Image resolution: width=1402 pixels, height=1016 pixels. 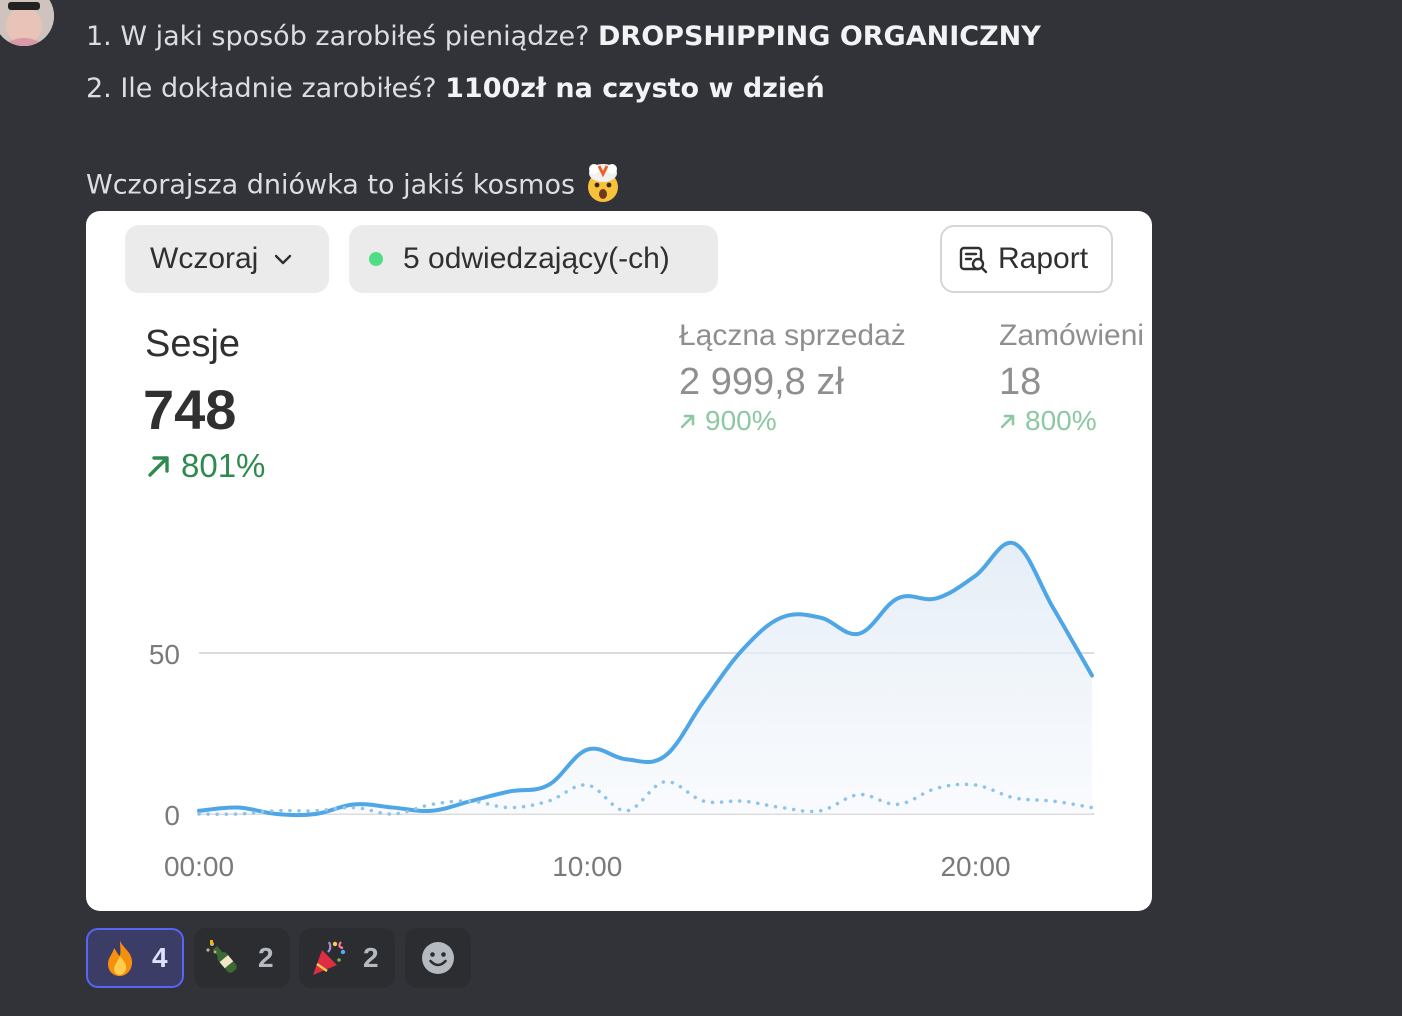 I want to click on sales-label: Łączna sprzedaż, so click(x=792, y=335).